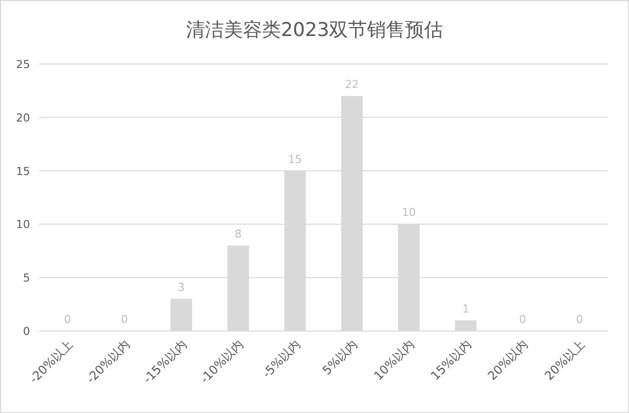 This screenshot has height=413, width=629. What do you see at coordinates (466, 309) in the screenshot?
I see `data-label: 1` at bounding box center [466, 309].